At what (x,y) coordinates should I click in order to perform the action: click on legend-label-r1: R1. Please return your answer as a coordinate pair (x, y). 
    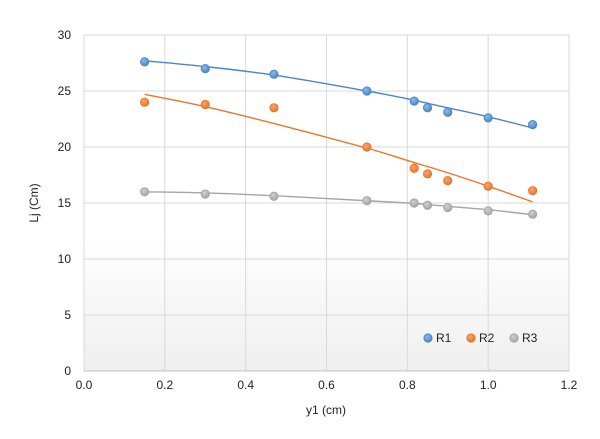
    Looking at the image, I should click on (444, 338).